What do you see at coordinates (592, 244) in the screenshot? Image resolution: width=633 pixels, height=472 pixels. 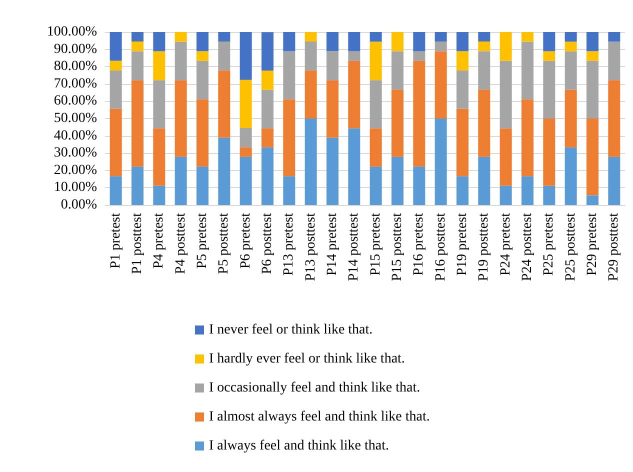 I see `x-tick-label: P29 pretest` at bounding box center [592, 244].